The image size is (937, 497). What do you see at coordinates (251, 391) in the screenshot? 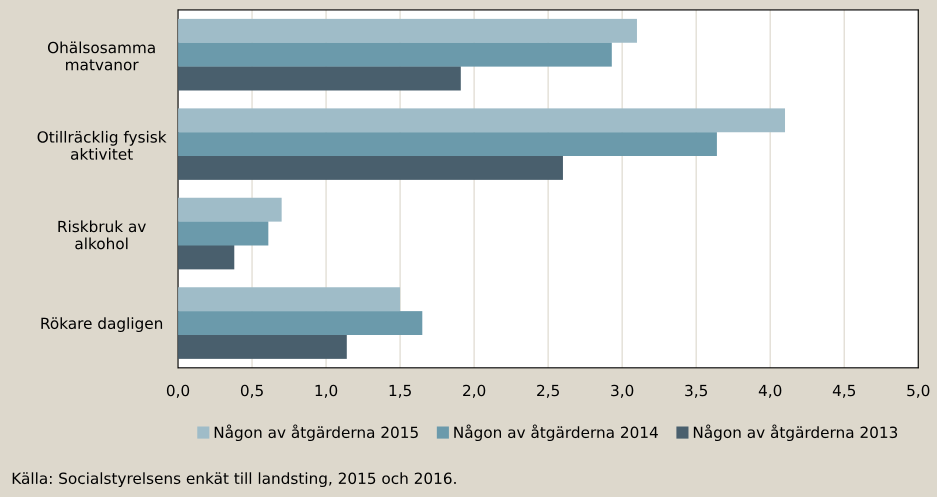
I see `x-tick-label: 0,5` at bounding box center [251, 391].